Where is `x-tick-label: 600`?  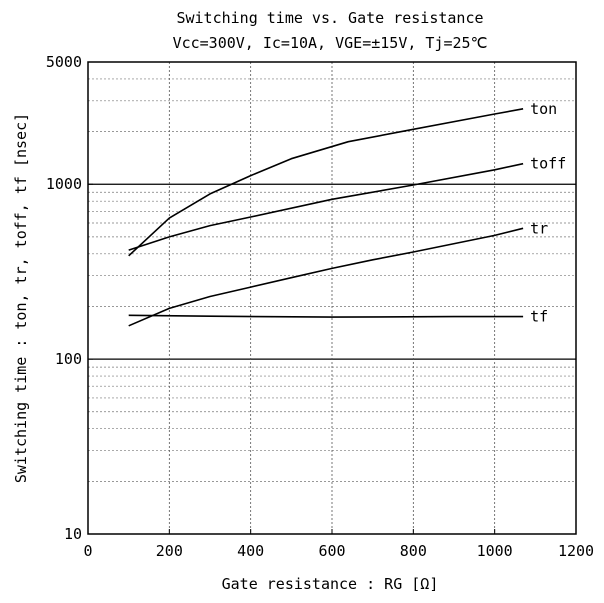 x-tick-label: 600 is located at coordinates (331, 551).